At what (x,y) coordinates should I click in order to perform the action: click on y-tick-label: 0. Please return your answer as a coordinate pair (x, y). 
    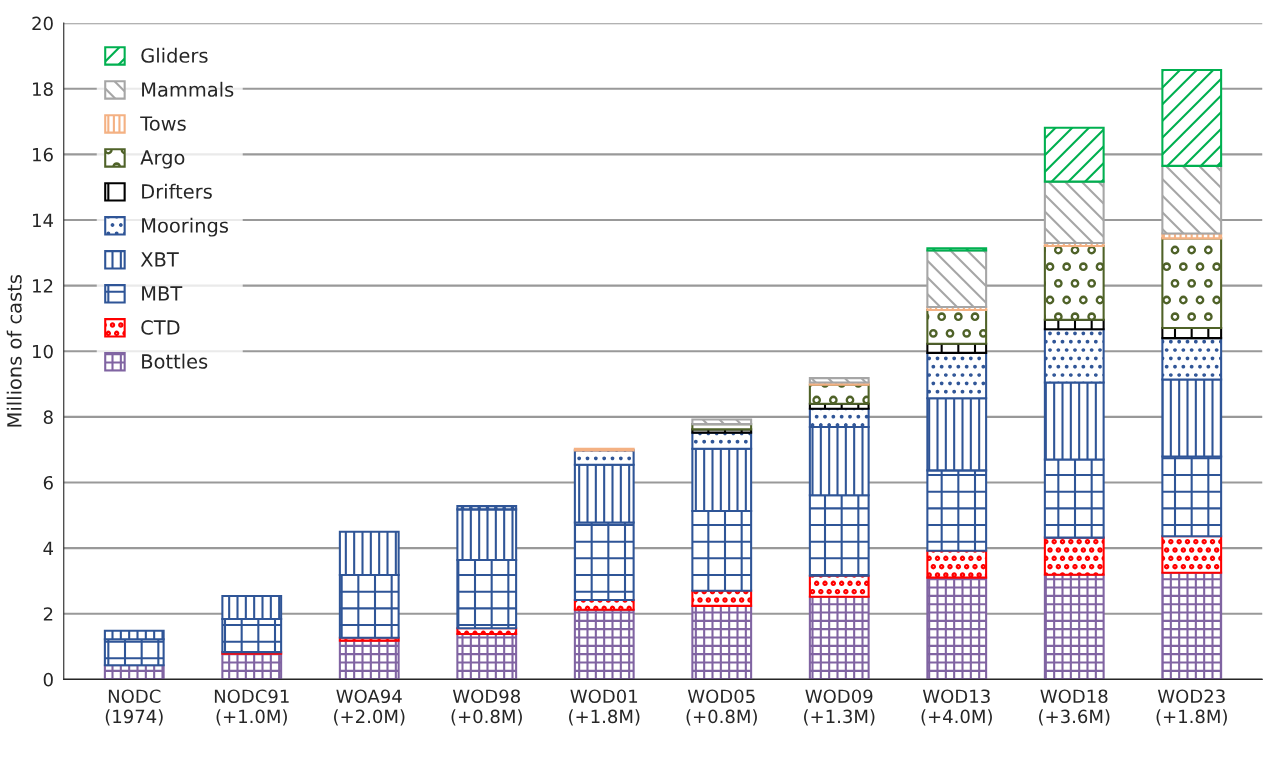
    Looking at the image, I should click on (48, 679).